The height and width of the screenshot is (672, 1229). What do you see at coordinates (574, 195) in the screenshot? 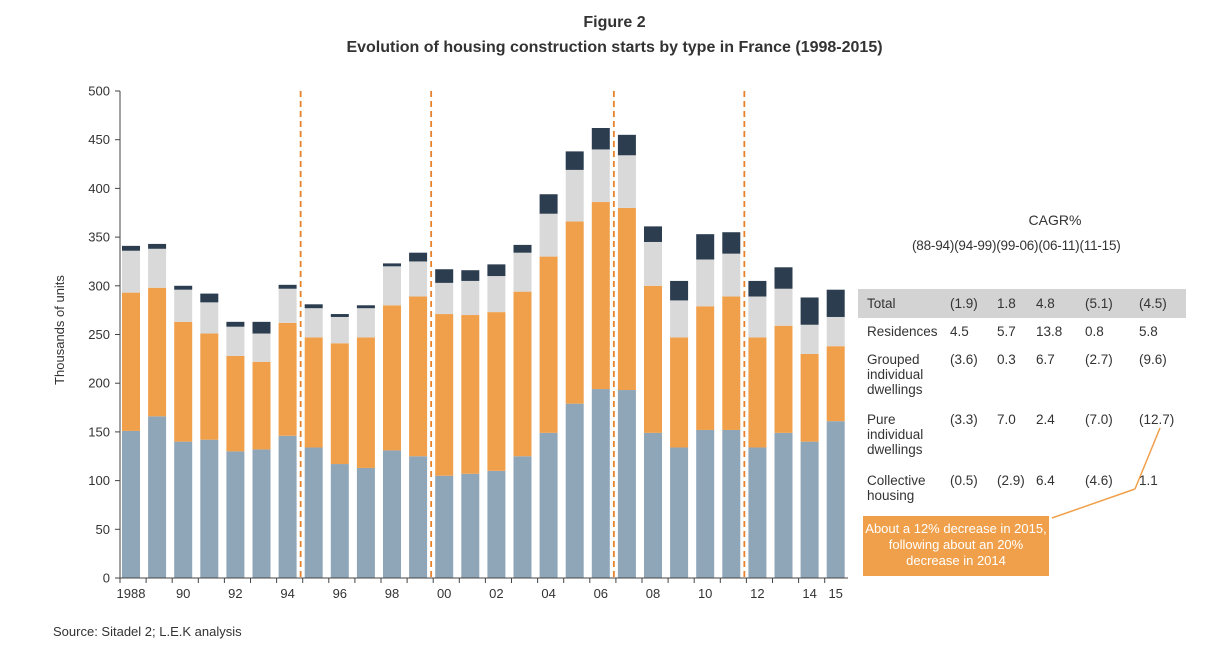
I see `bar-segment-grouped_individual-2005` at bounding box center [574, 195].